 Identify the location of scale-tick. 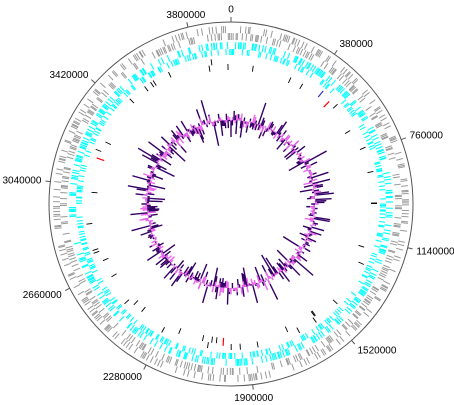
(404, 139).